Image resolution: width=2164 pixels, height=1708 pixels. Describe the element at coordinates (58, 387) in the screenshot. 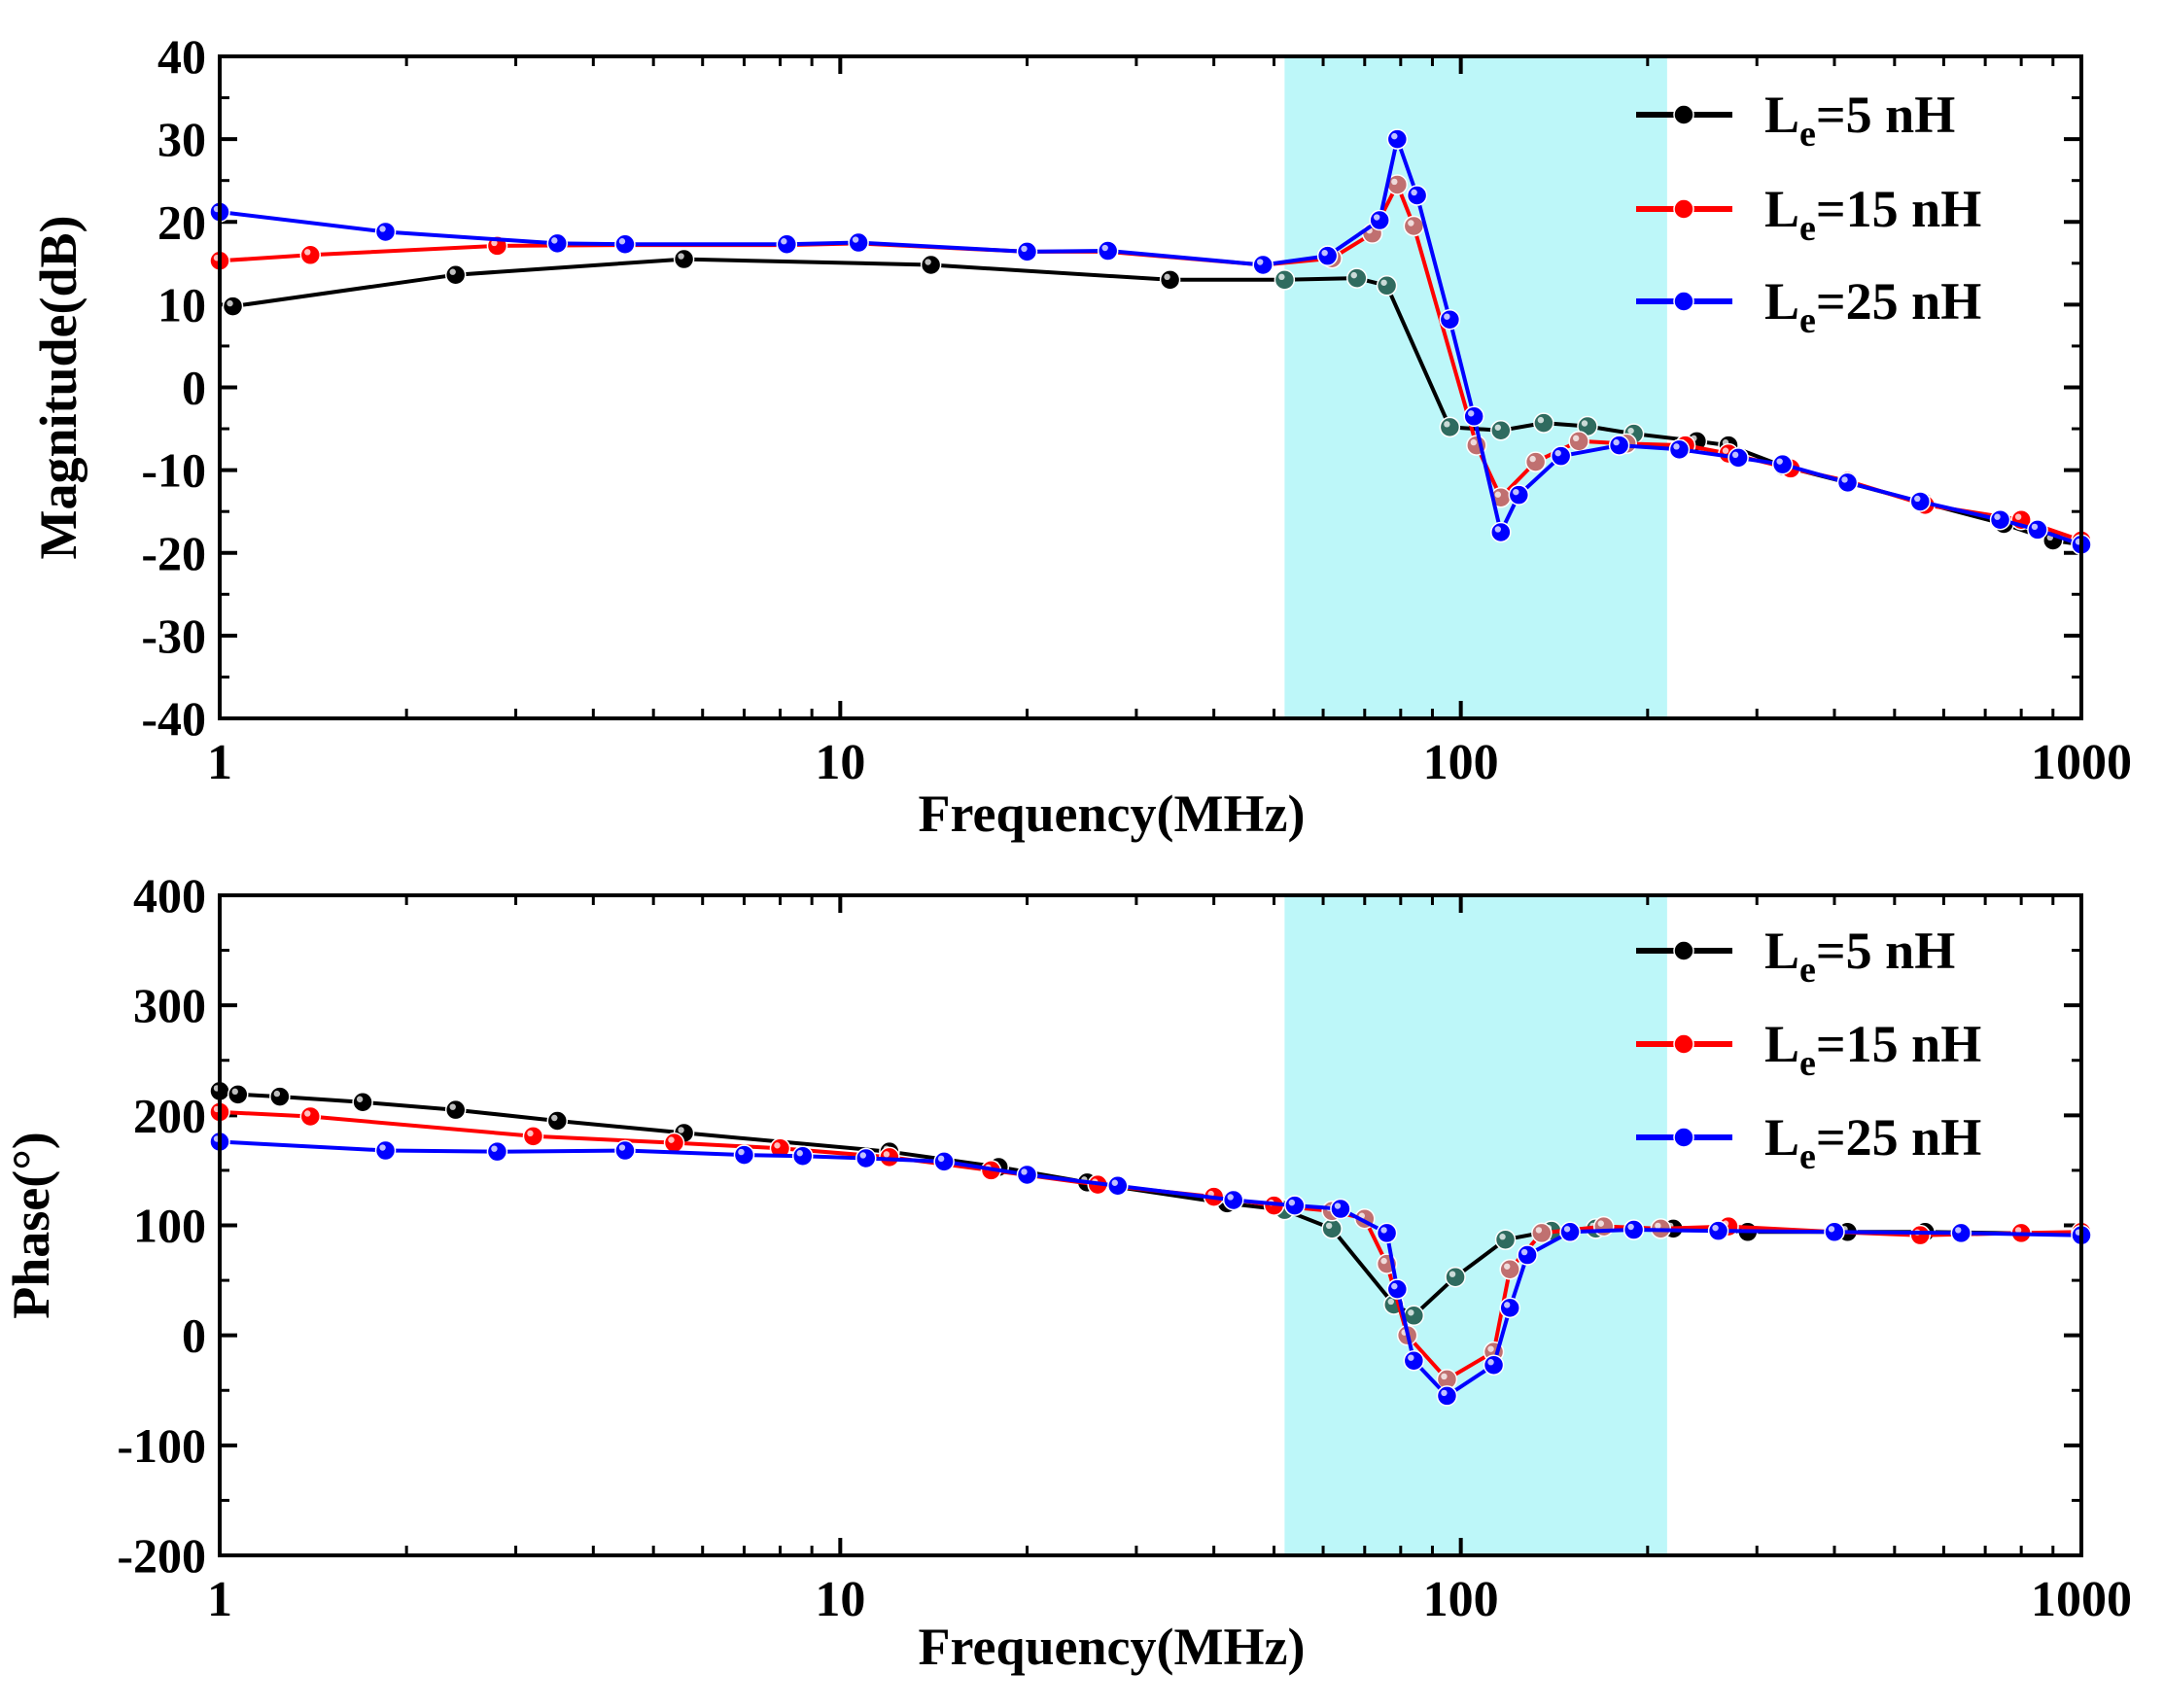

I see `y-axis-label: Magnitude(dB)` at that location.